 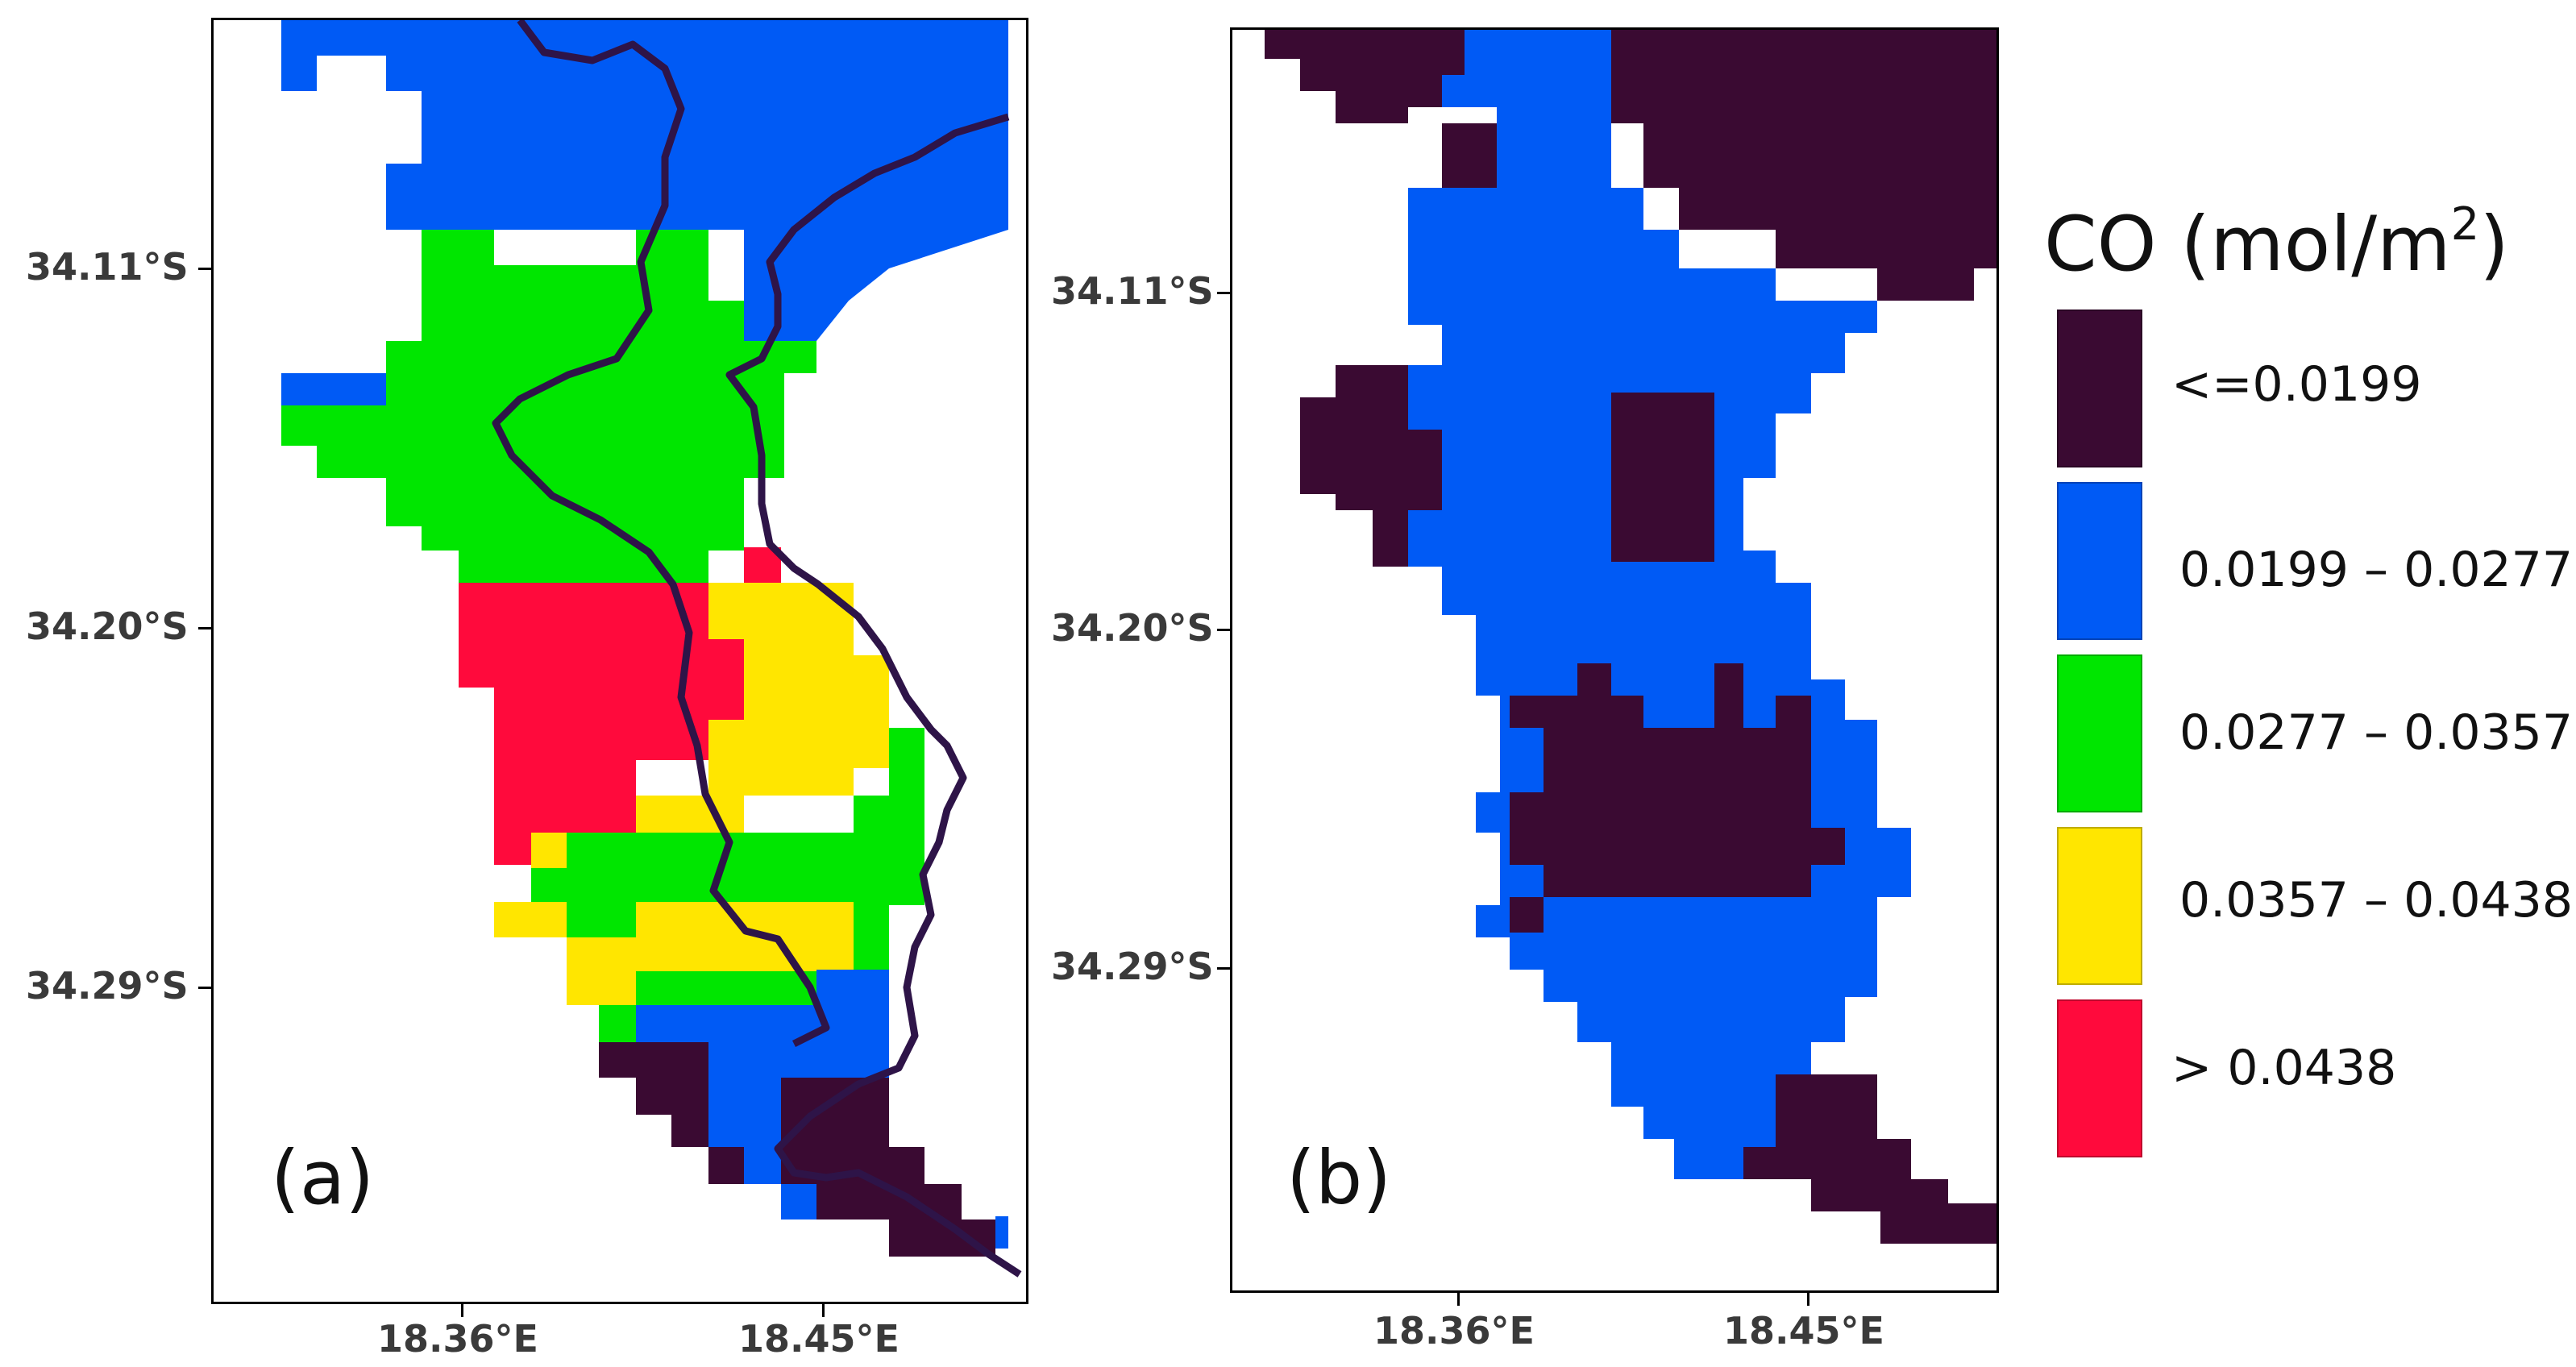 What do you see at coordinates (2296, 385) in the screenshot?
I see `legend-label-class-1: <=0.0199` at bounding box center [2296, 385].